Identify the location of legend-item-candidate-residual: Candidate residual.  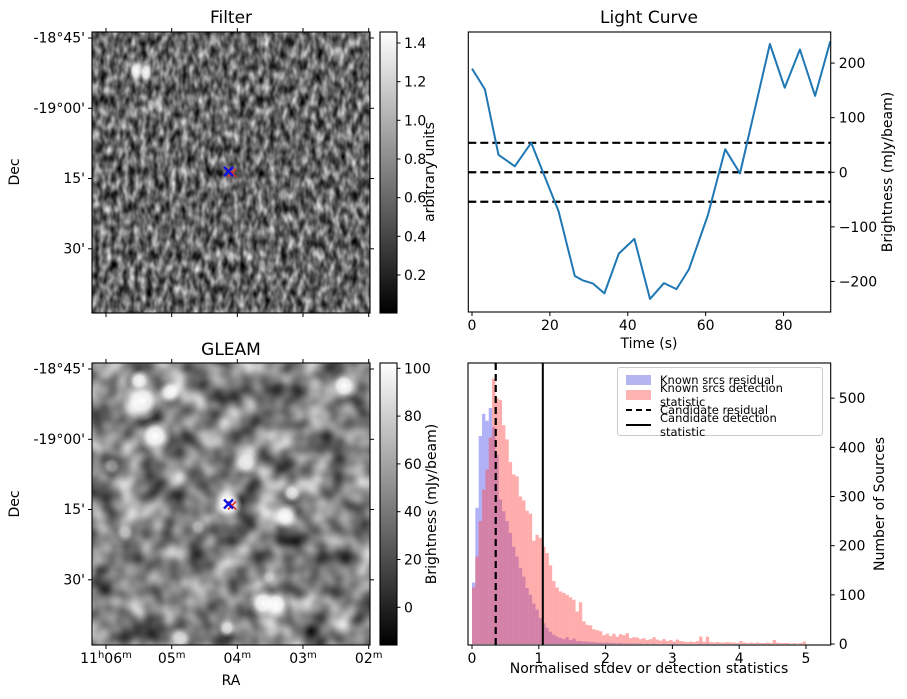
(721, 410).